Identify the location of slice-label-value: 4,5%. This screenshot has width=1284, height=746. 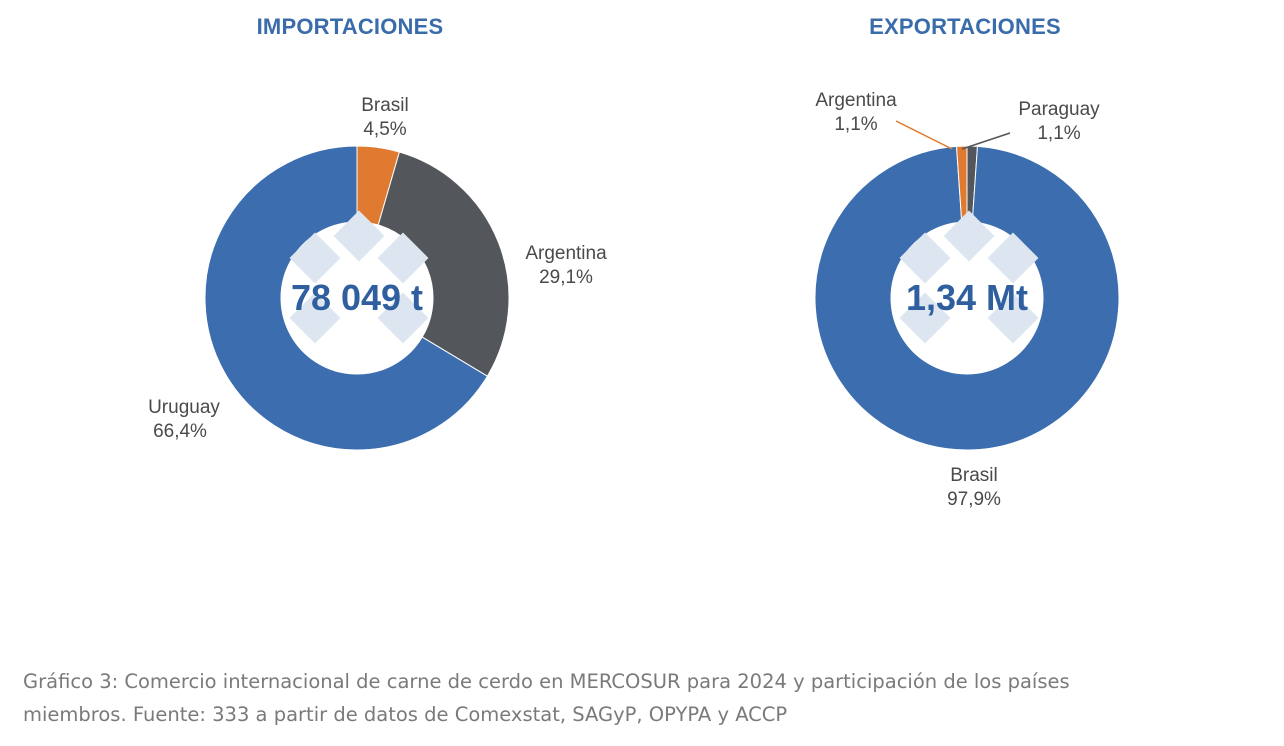
(384, 129).